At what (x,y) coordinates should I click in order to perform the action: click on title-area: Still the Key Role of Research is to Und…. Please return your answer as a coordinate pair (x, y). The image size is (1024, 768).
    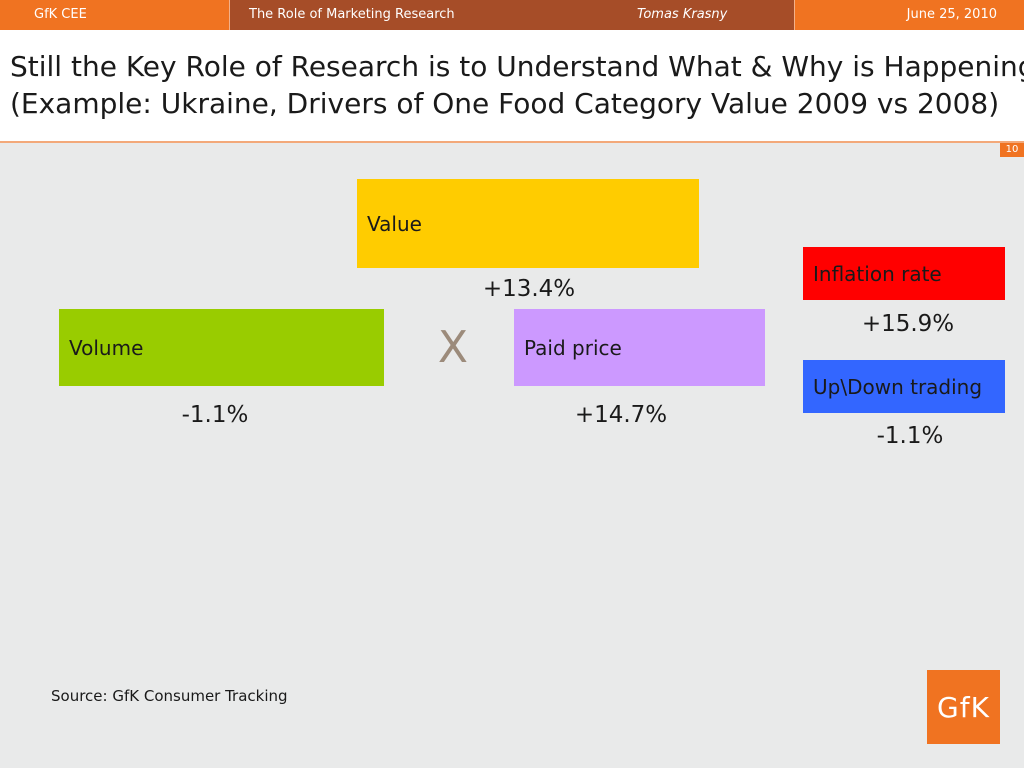
    Looking at the image, I should click on (512, 86).